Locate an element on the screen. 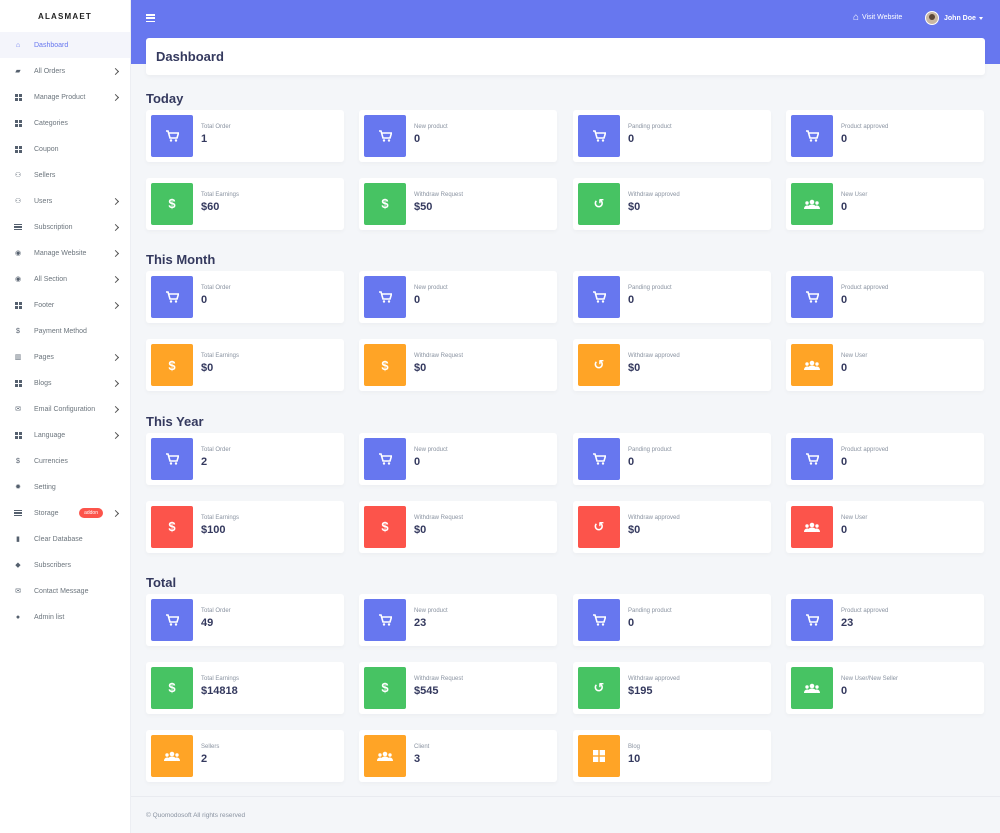  sidebar-item-setting: ✹ Setting is located at coordinates (65, 487).